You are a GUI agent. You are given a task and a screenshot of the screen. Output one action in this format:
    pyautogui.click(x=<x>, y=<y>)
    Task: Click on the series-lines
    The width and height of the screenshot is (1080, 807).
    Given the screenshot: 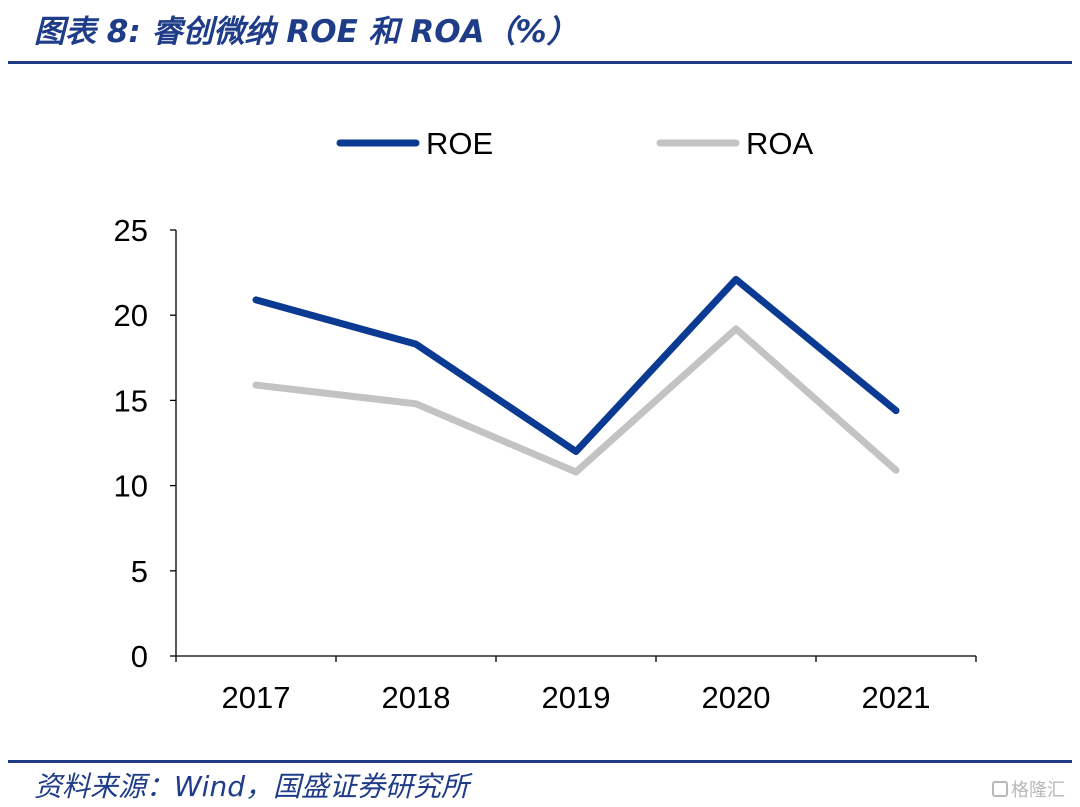 What is the action you would take?
    pyautogui.click(x=576, y=375)
    